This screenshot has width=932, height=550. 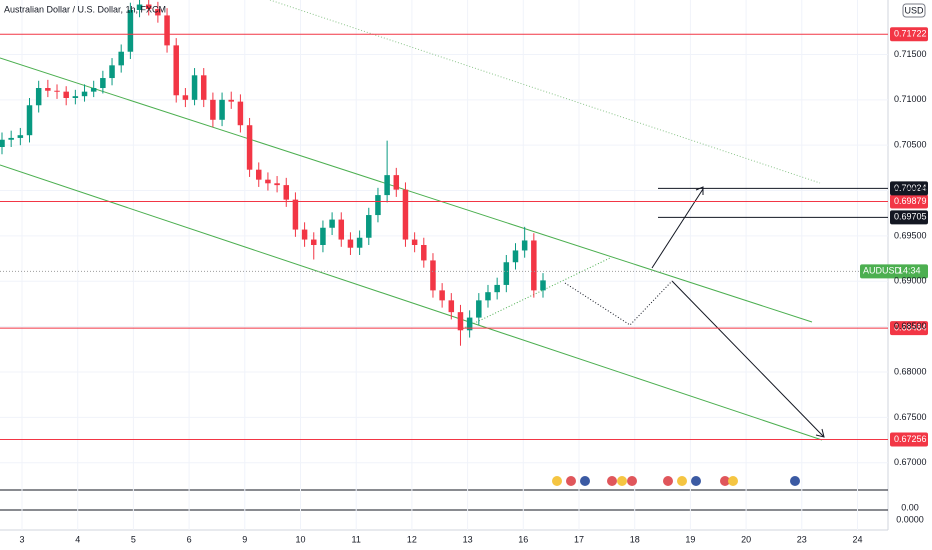 What do you see at coordinates (857, 539) in the screenshot?
I see `x-tick-label: 24` at bounding box center [857, 539].